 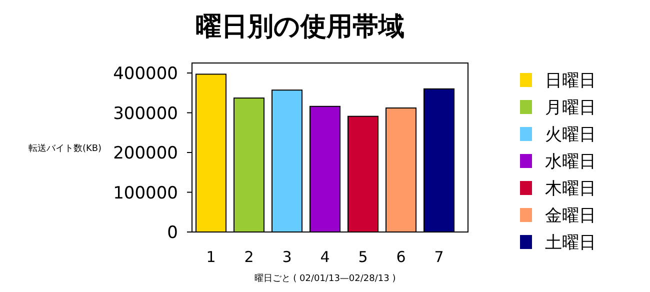 I want to click on legend-label: 火曜日, so click(x=570, y=135).